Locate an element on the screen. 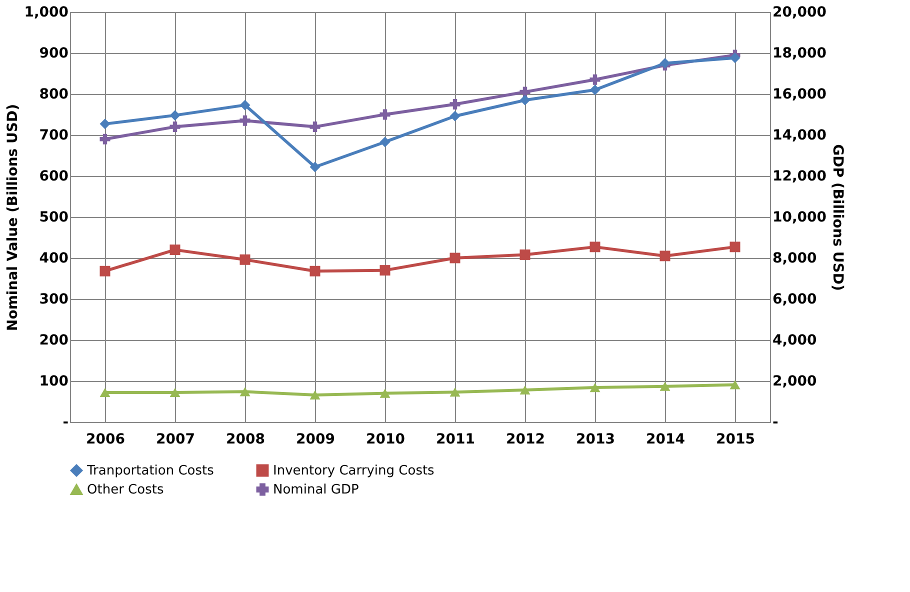 The width and height of the screenshot is (910, 592). y-tick-label: 400 is located at coordinates (54, 258).